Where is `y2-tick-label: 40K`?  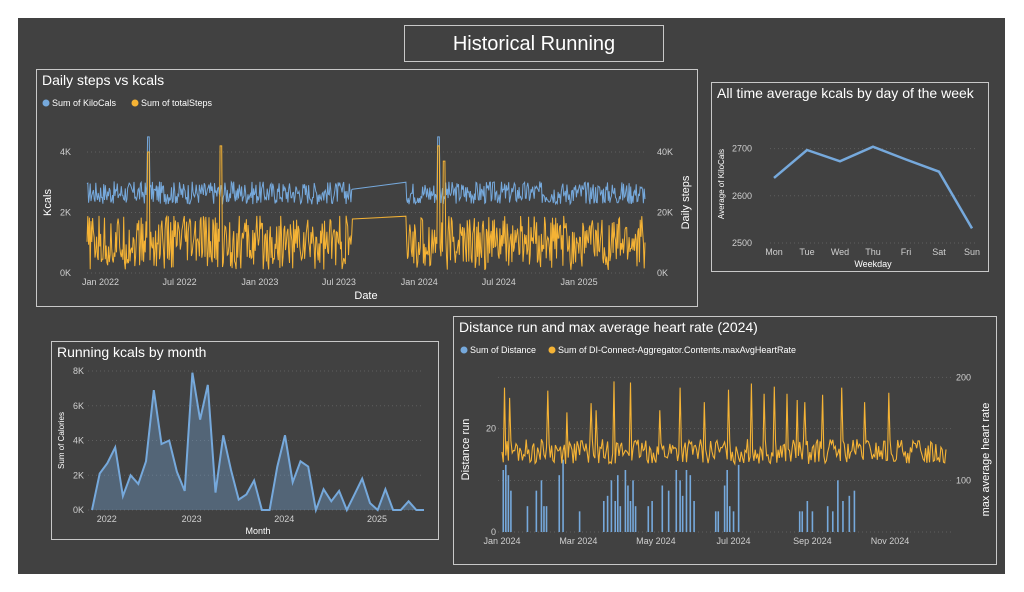
y2-tick-label: 40K is located at coordinates (665, 152).